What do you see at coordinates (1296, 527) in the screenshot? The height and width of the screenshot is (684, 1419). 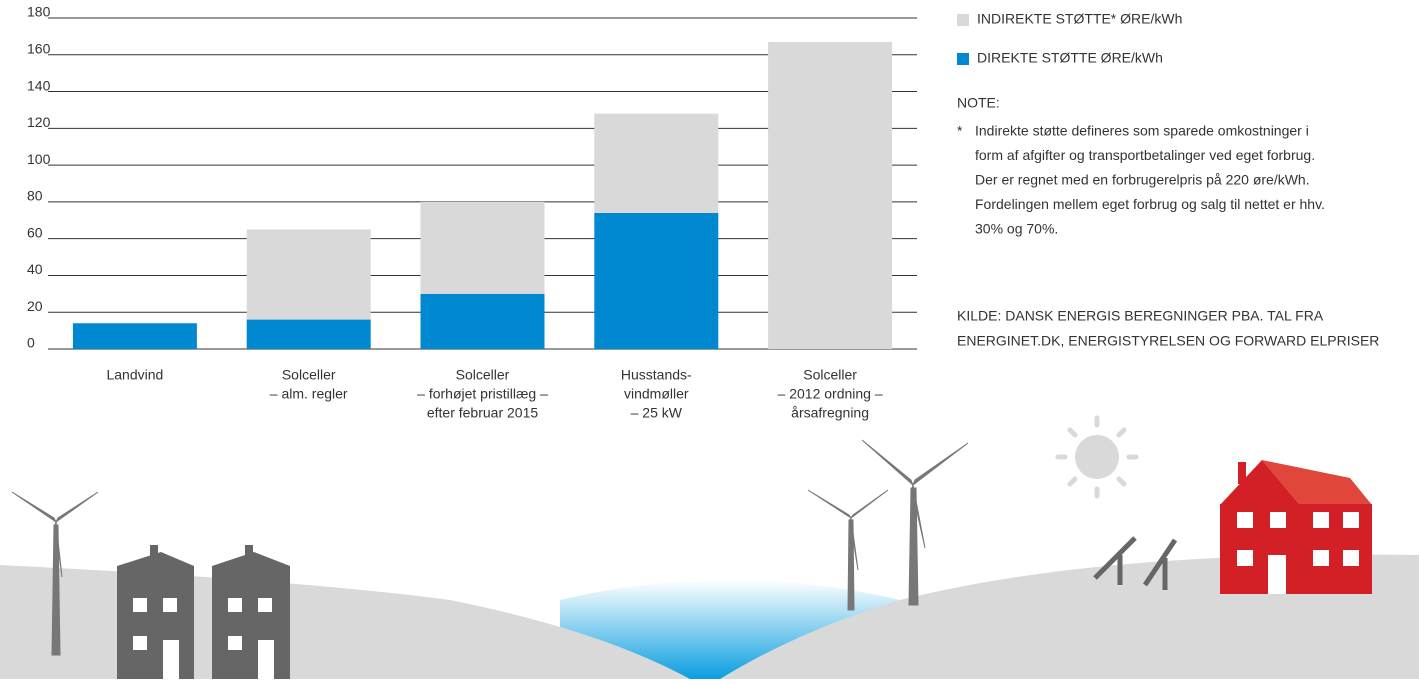 I see `house-red` at bounding box center [1296, 527].